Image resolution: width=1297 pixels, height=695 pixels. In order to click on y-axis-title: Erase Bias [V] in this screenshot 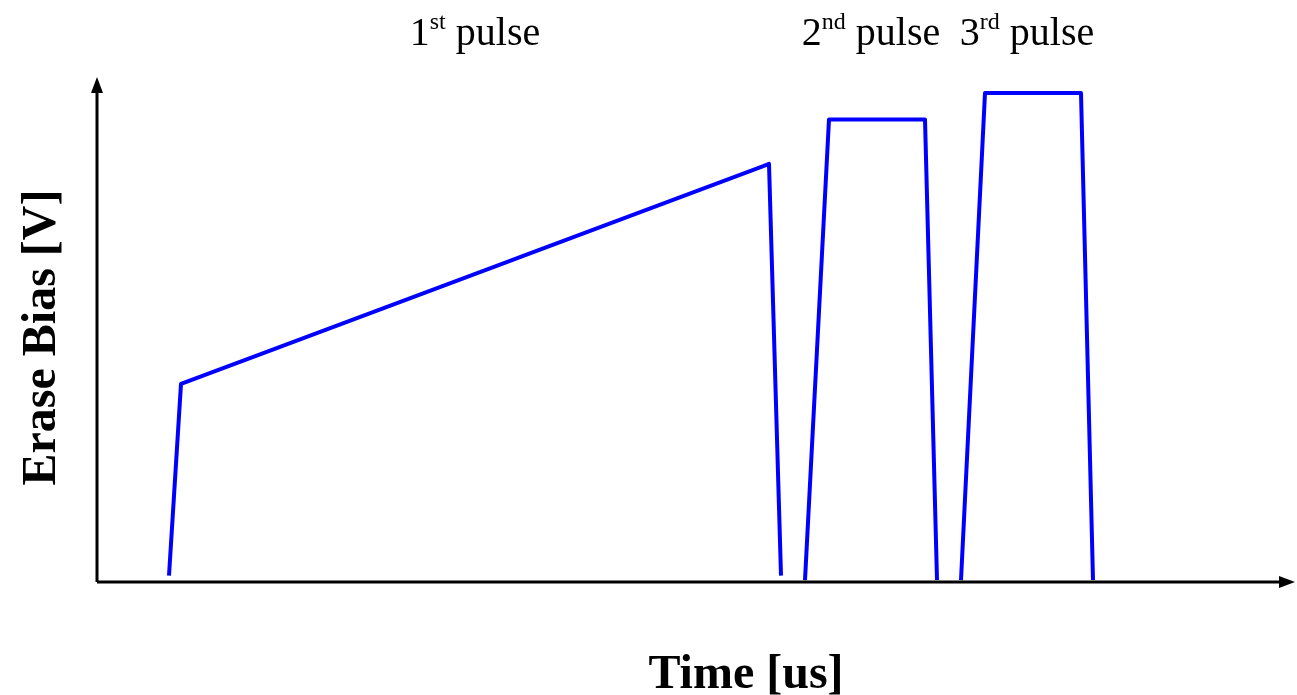, I will do `click(38, 337)`.